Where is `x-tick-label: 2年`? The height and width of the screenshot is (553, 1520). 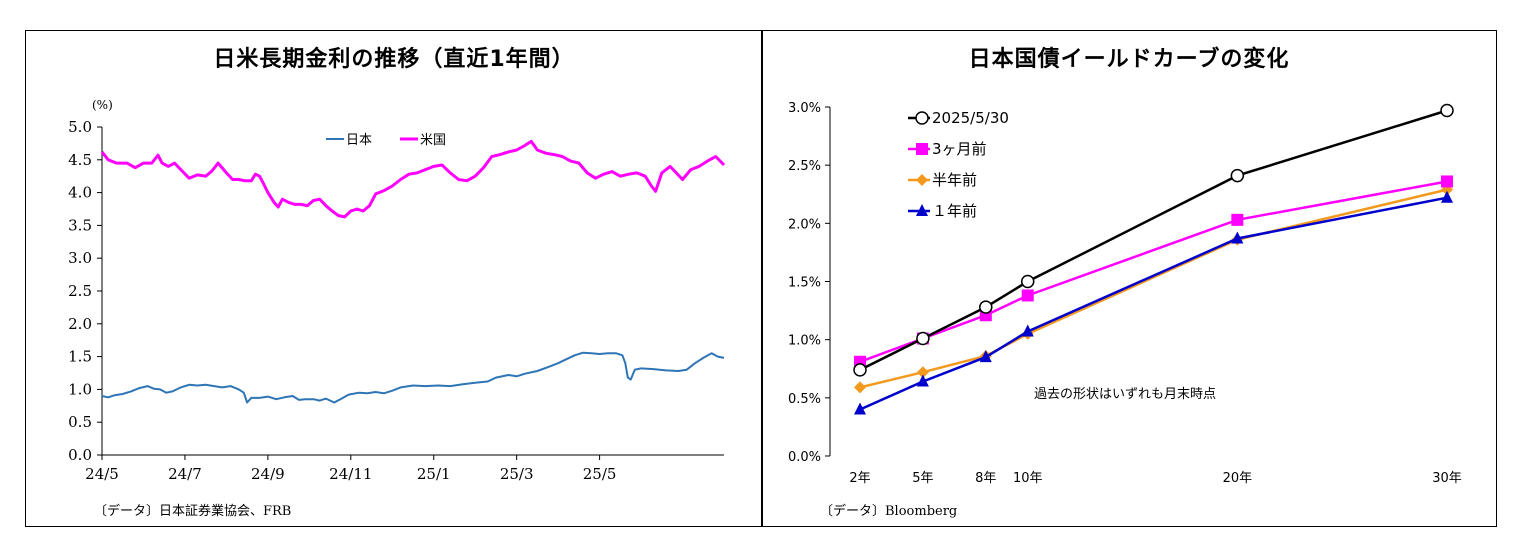 x-tick-label: 2年 is located at coordinates (859, 478).